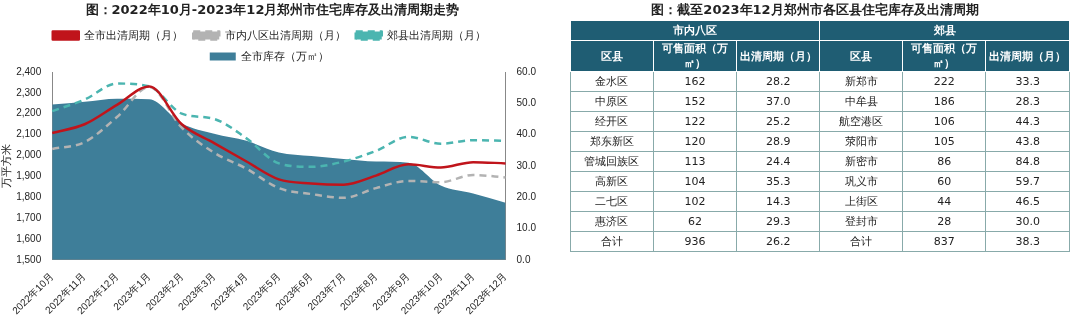  Describe the element at coordinates (861, 121) in the screenshot. I see `text: 航空港区` at that location.